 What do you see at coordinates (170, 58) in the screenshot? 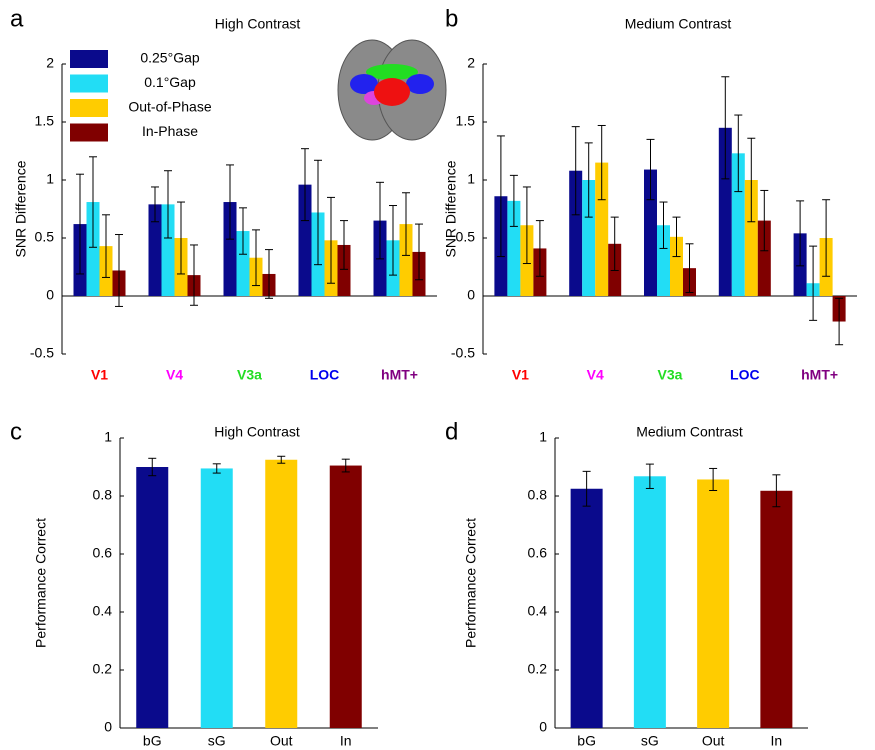
I see `legend-label: 0.25°Gap` at bounding box center [170, 58].